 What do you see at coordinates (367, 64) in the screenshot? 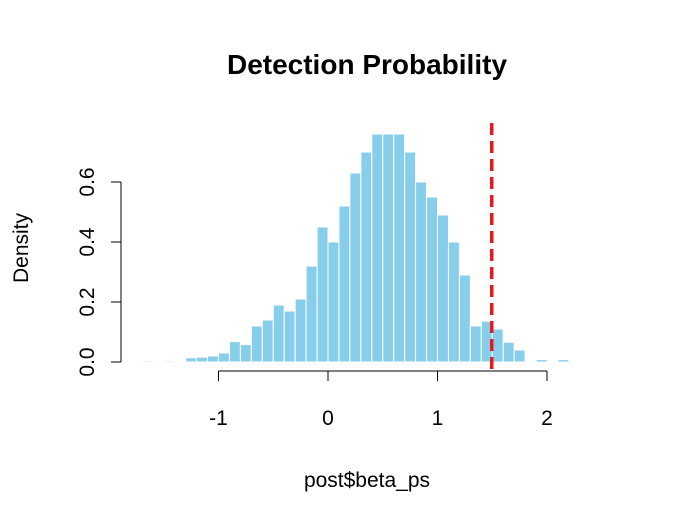
I see `chart-title: Detection Probability` at bounding box center [367, 64].